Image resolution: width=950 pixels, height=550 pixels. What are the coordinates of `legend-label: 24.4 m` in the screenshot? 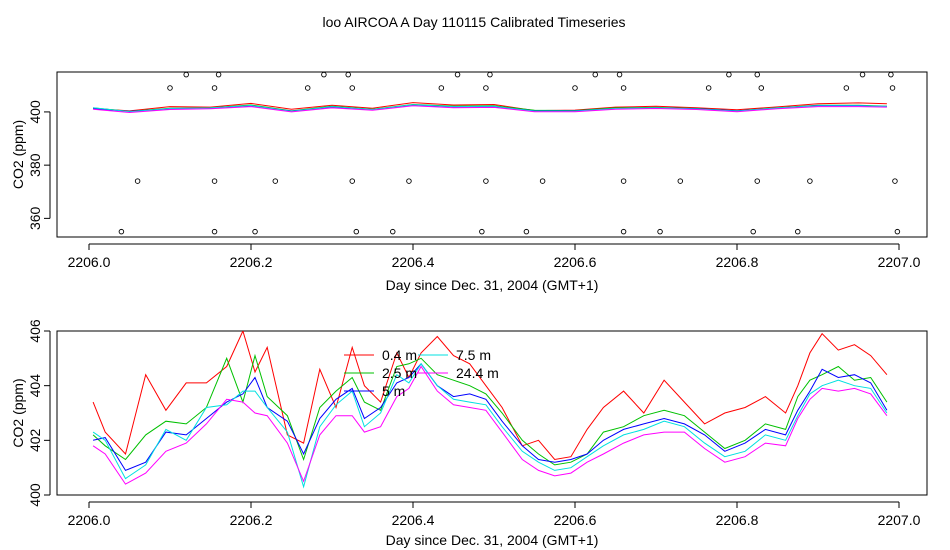 It's located at (477, 373).